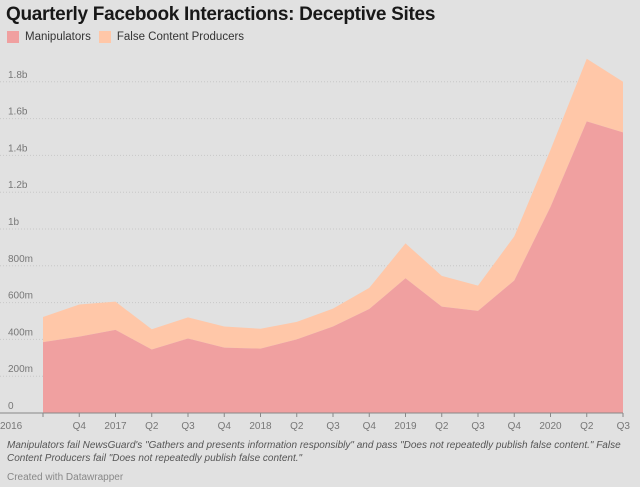 The width and height of the screenshot is (640, 487). Describe the element at coordinates (260, 426) in the screenshot. I see `x-tick-label: 2018` at that location.